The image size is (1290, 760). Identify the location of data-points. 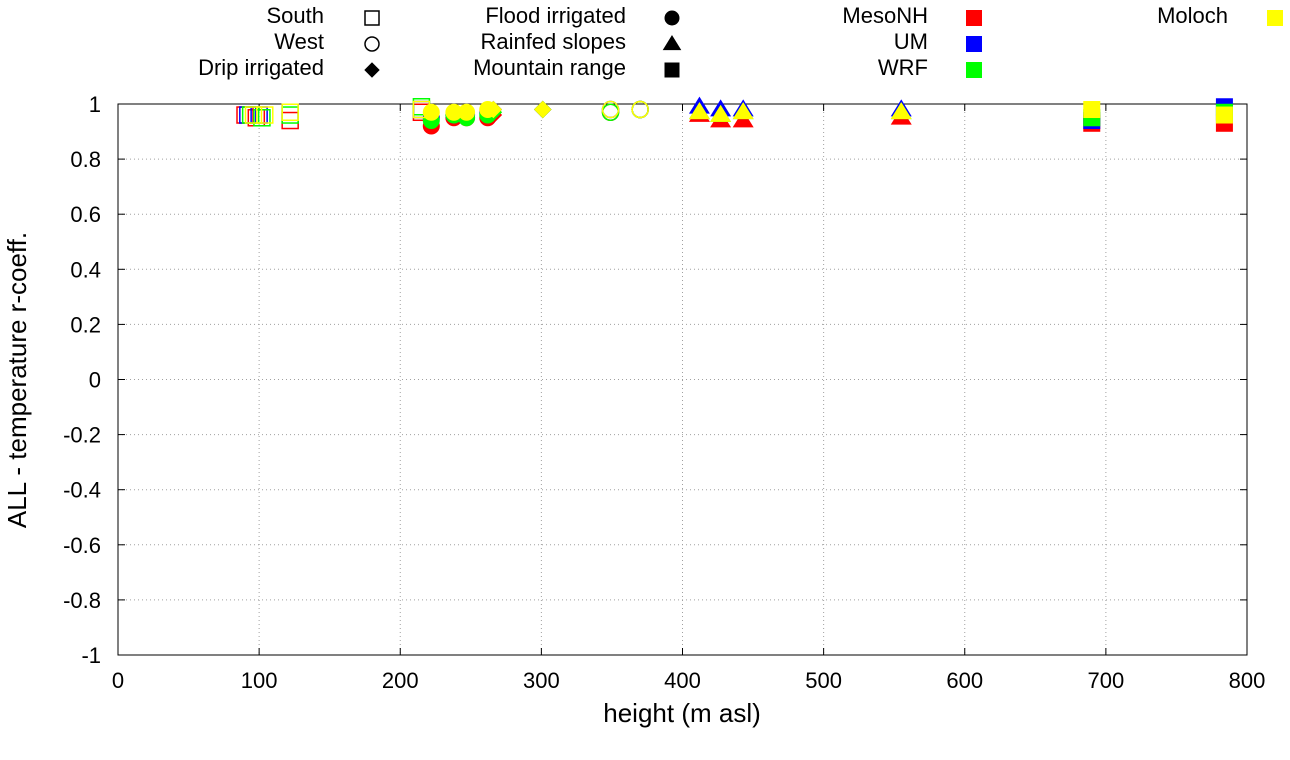
(734, 115).